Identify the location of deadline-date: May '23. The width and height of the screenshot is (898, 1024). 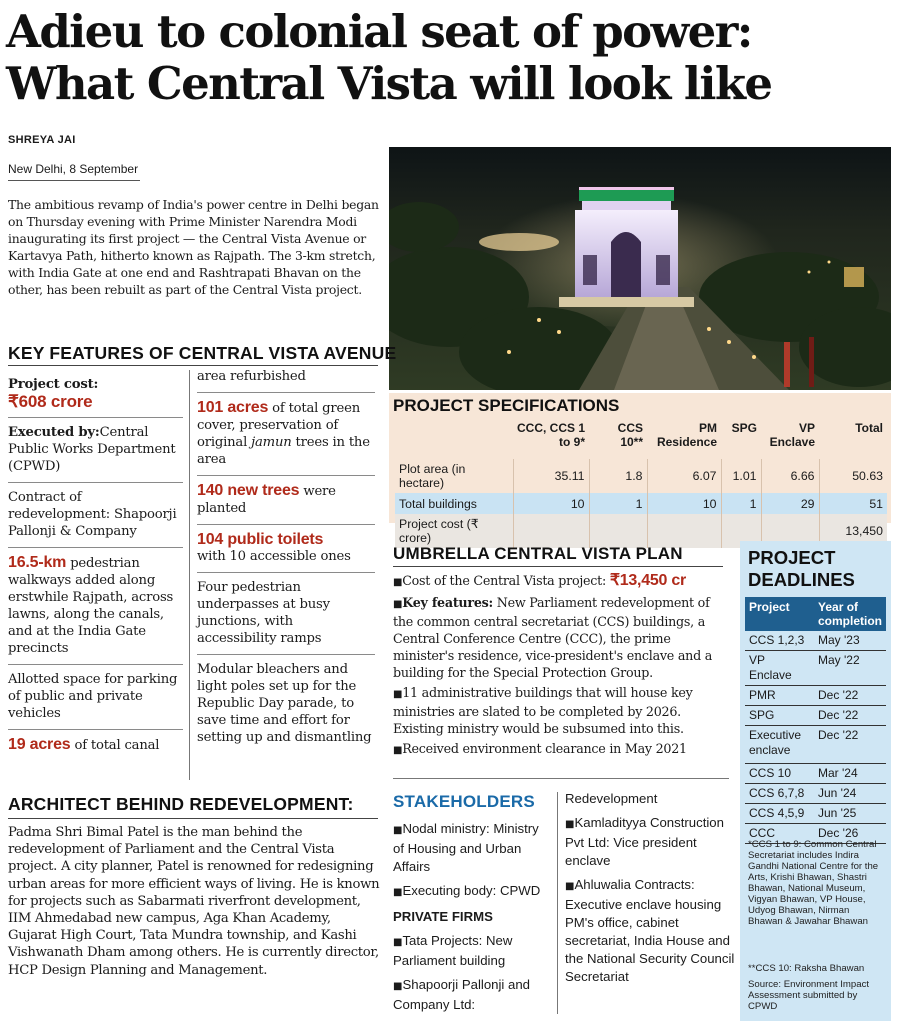
(850, 641).